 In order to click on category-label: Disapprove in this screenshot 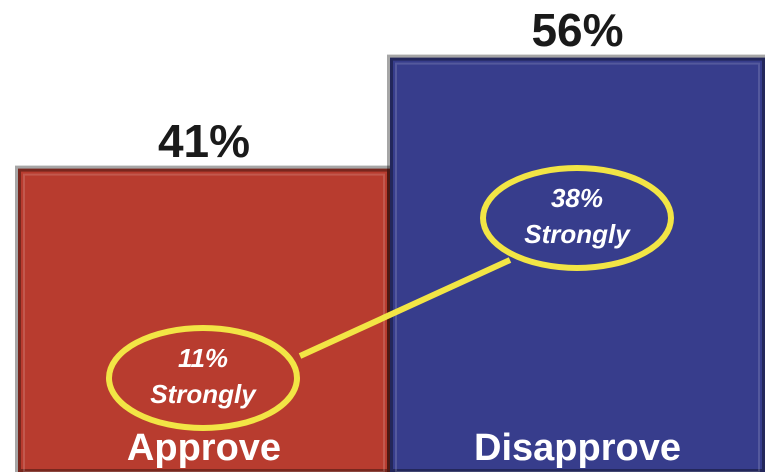, I will do `click(577, 448)`.